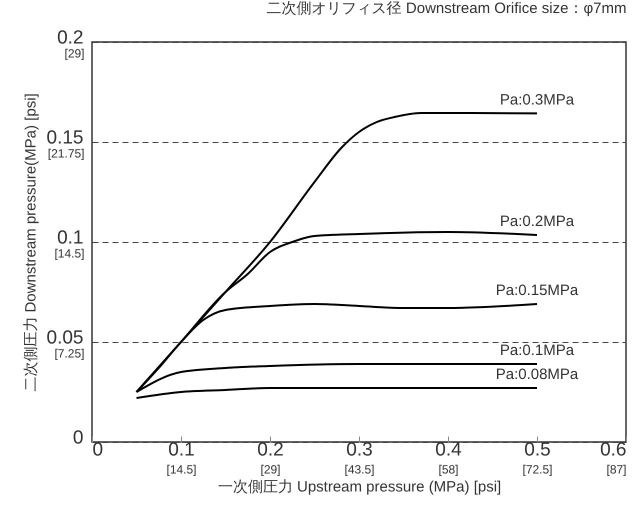 The image size is (641, 514). I want to click on x2-tick-label: [87], so click(616, 469).